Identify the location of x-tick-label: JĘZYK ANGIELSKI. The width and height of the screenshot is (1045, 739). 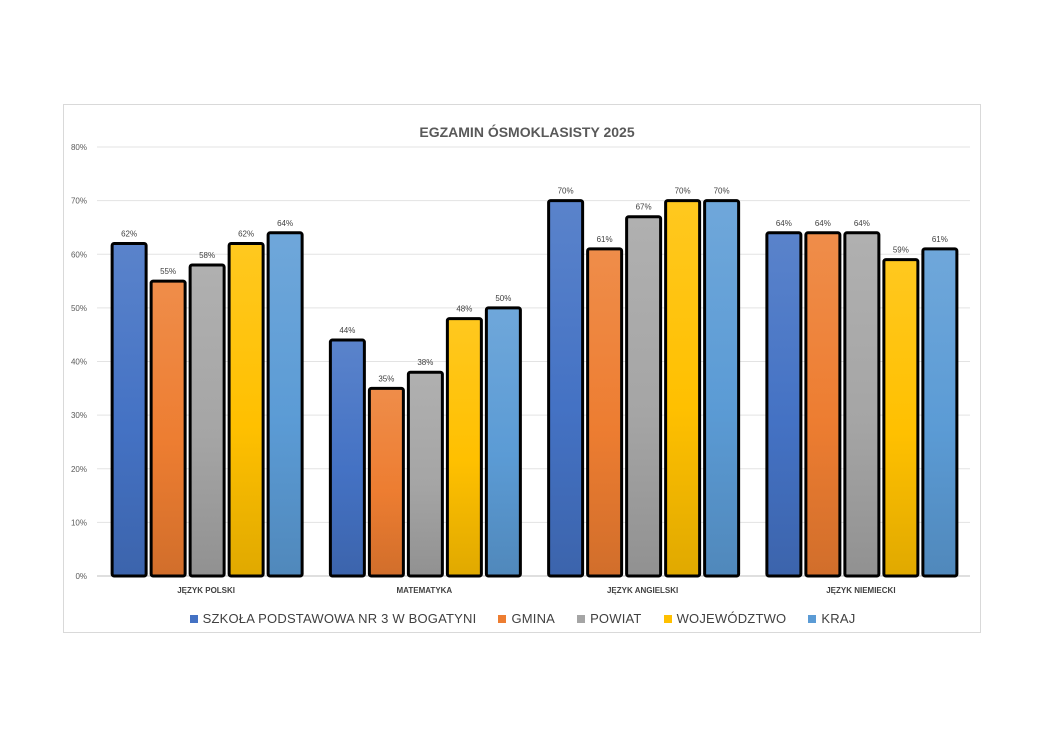
(642, 590).